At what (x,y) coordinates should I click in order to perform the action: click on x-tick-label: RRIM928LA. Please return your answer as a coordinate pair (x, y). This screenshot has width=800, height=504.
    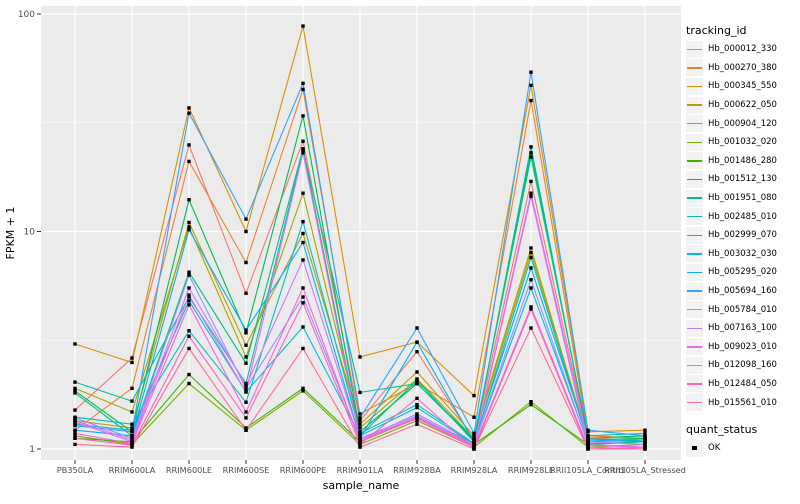
    Looking at the image, I should click on (474, 470).